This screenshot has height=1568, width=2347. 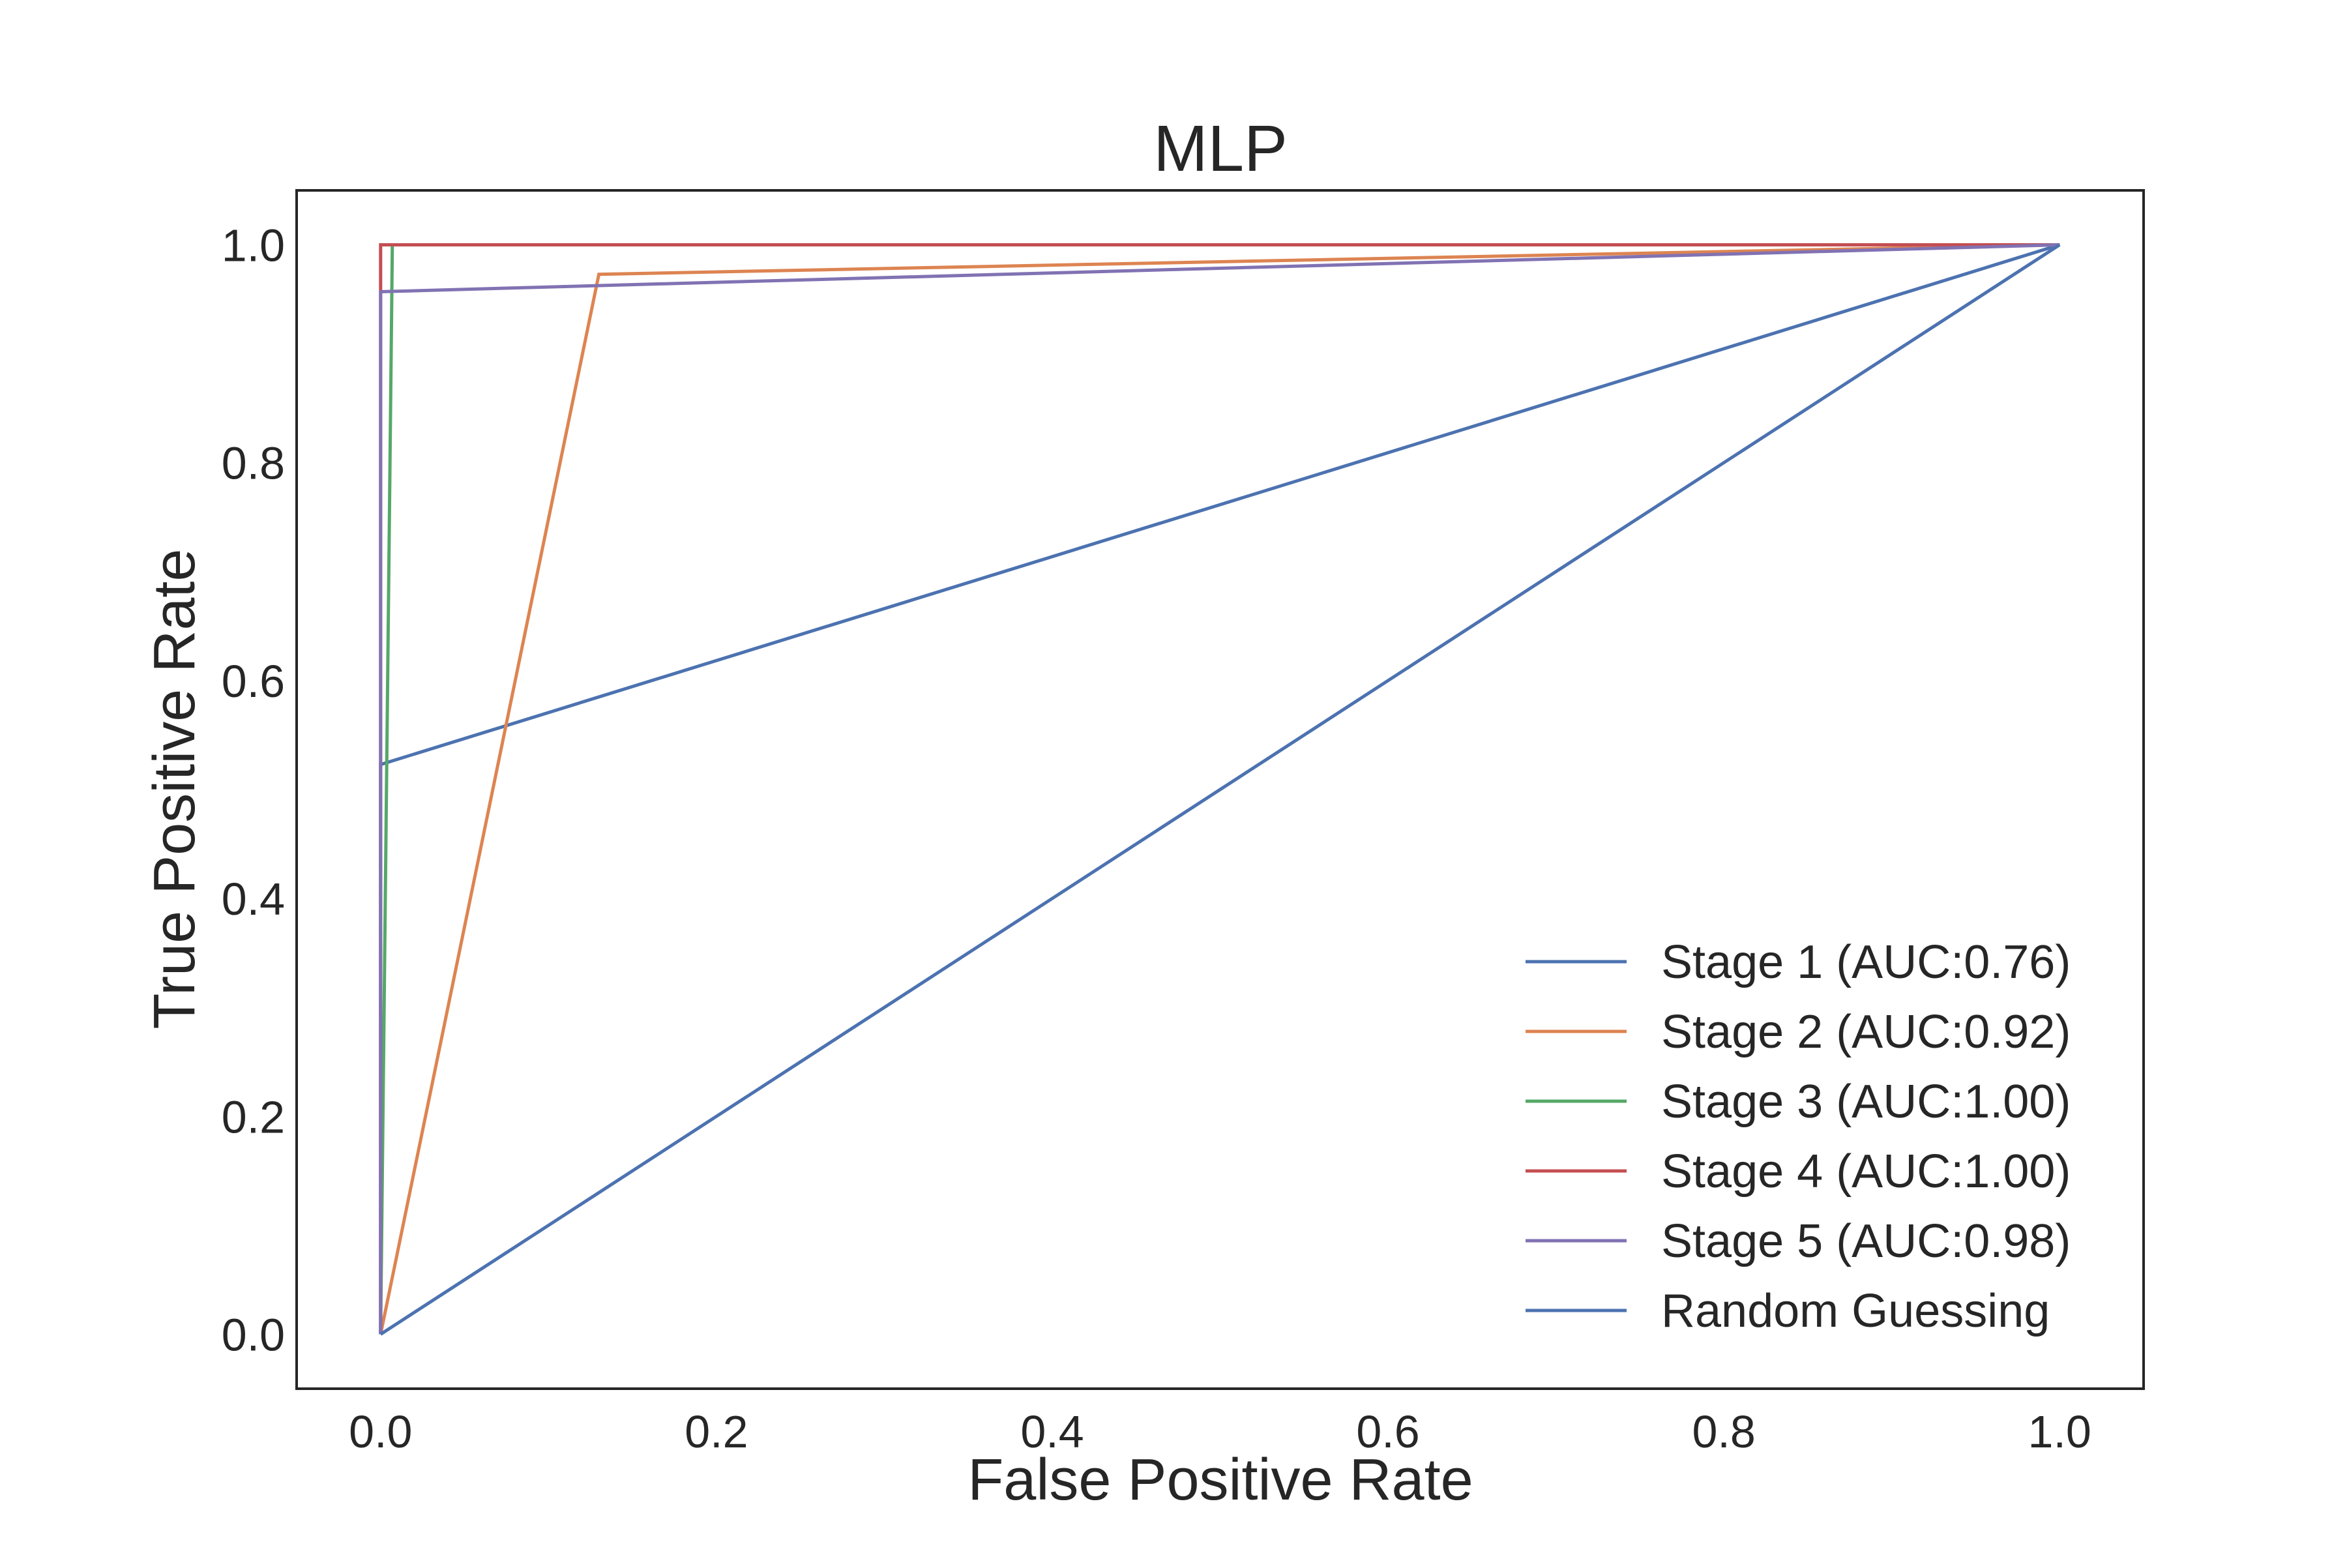 I want to click on y-tick-label: 0.2, so click(x=253, y=1117).